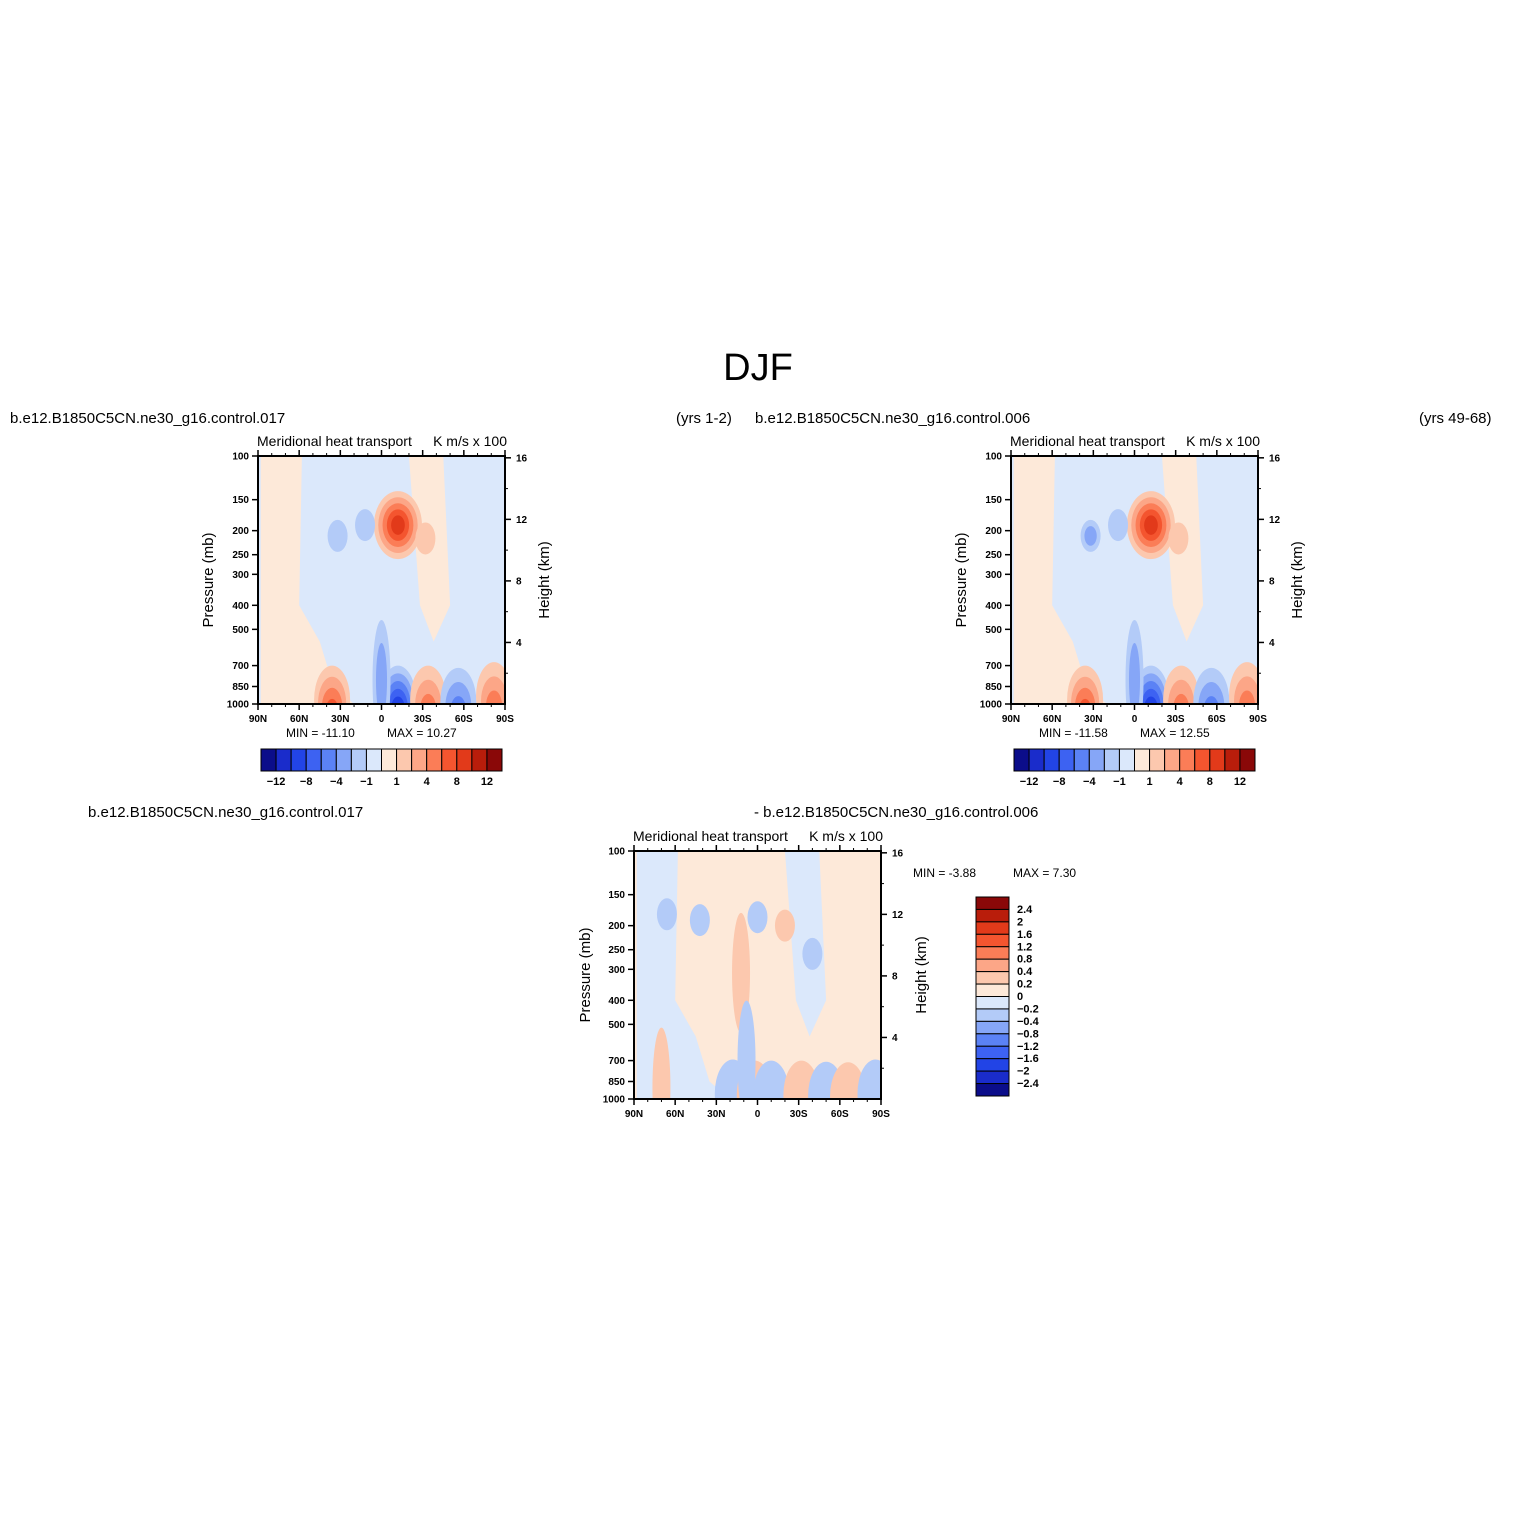 This screenshot has width=1517, height=1516. I want to click on x-tick-label: 30N, so click(1093, 719).